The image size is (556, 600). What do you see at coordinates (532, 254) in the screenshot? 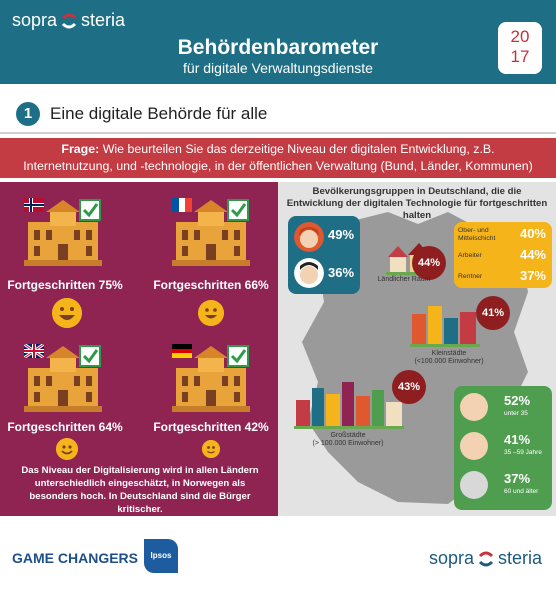
I see `social-pct: 44%` at bounding box center [532, 254].